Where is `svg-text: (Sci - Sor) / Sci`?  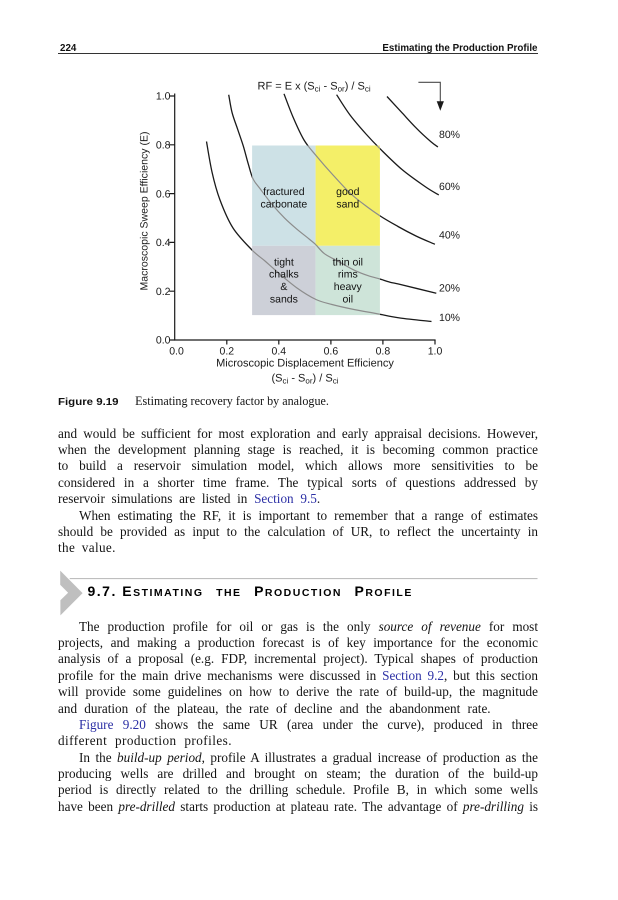 svg-text: (Sci - Sor) / Sci is located at coordinates (305, 378).